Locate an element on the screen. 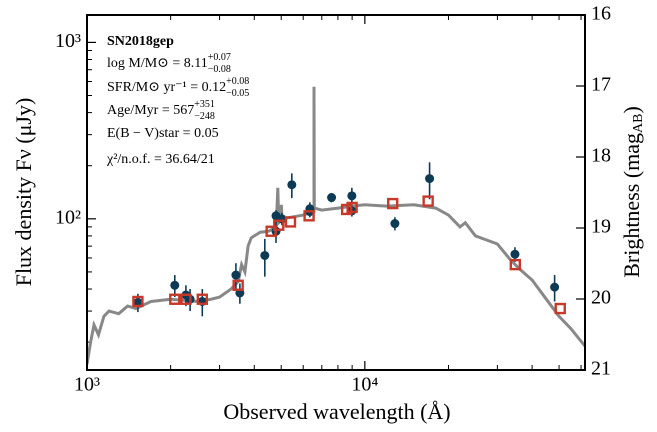 The width and height of the screenshot is (657, 432). annotation: SFR/M⊙ yr⁻¹ = 0.12+0.08 −0.05 is located at coordinates (178, 87).